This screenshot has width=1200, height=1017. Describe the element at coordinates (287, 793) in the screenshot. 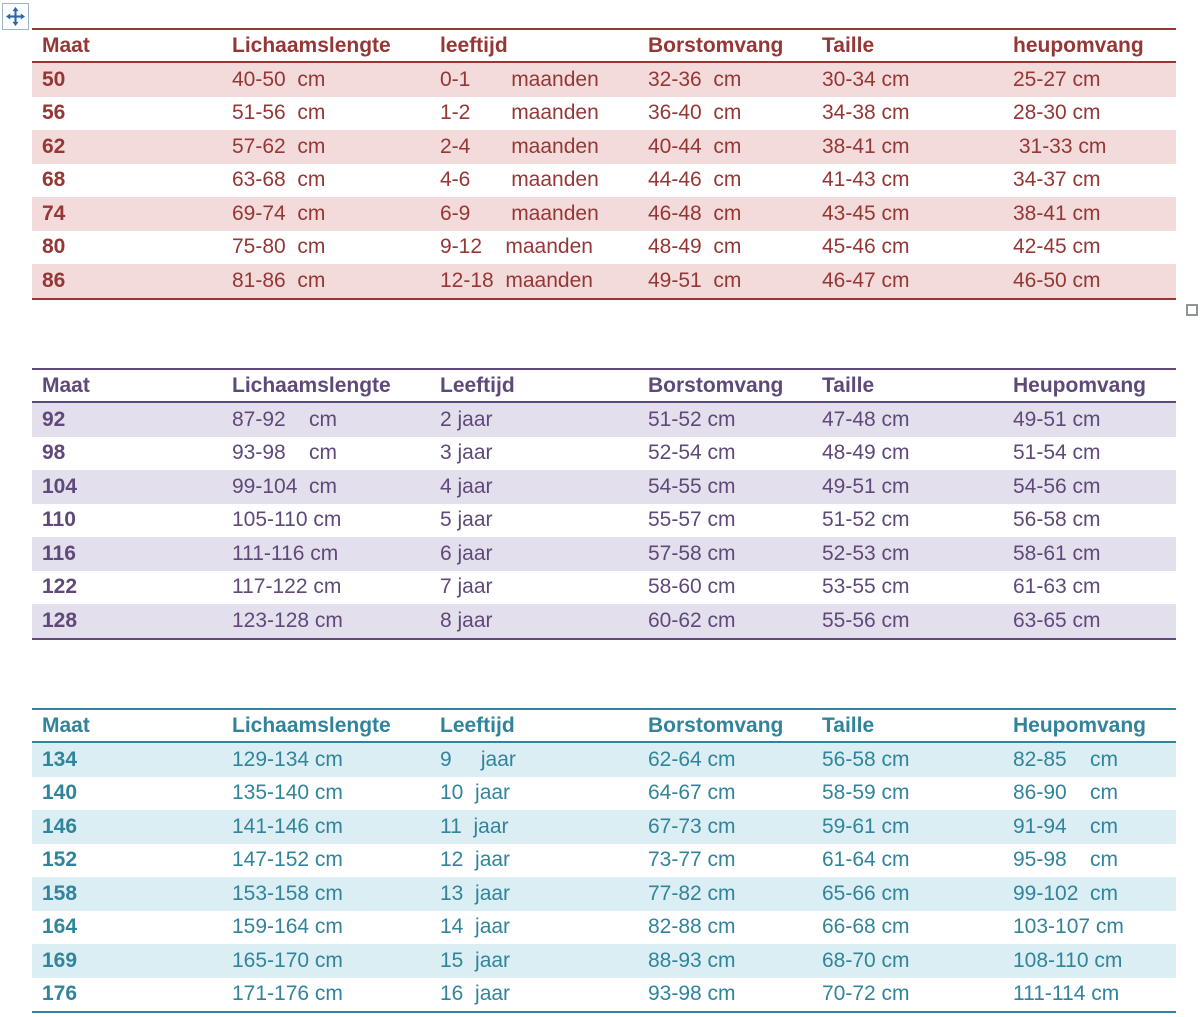

I see `cell-lichaamslengte: 135-140 cm` at that location.